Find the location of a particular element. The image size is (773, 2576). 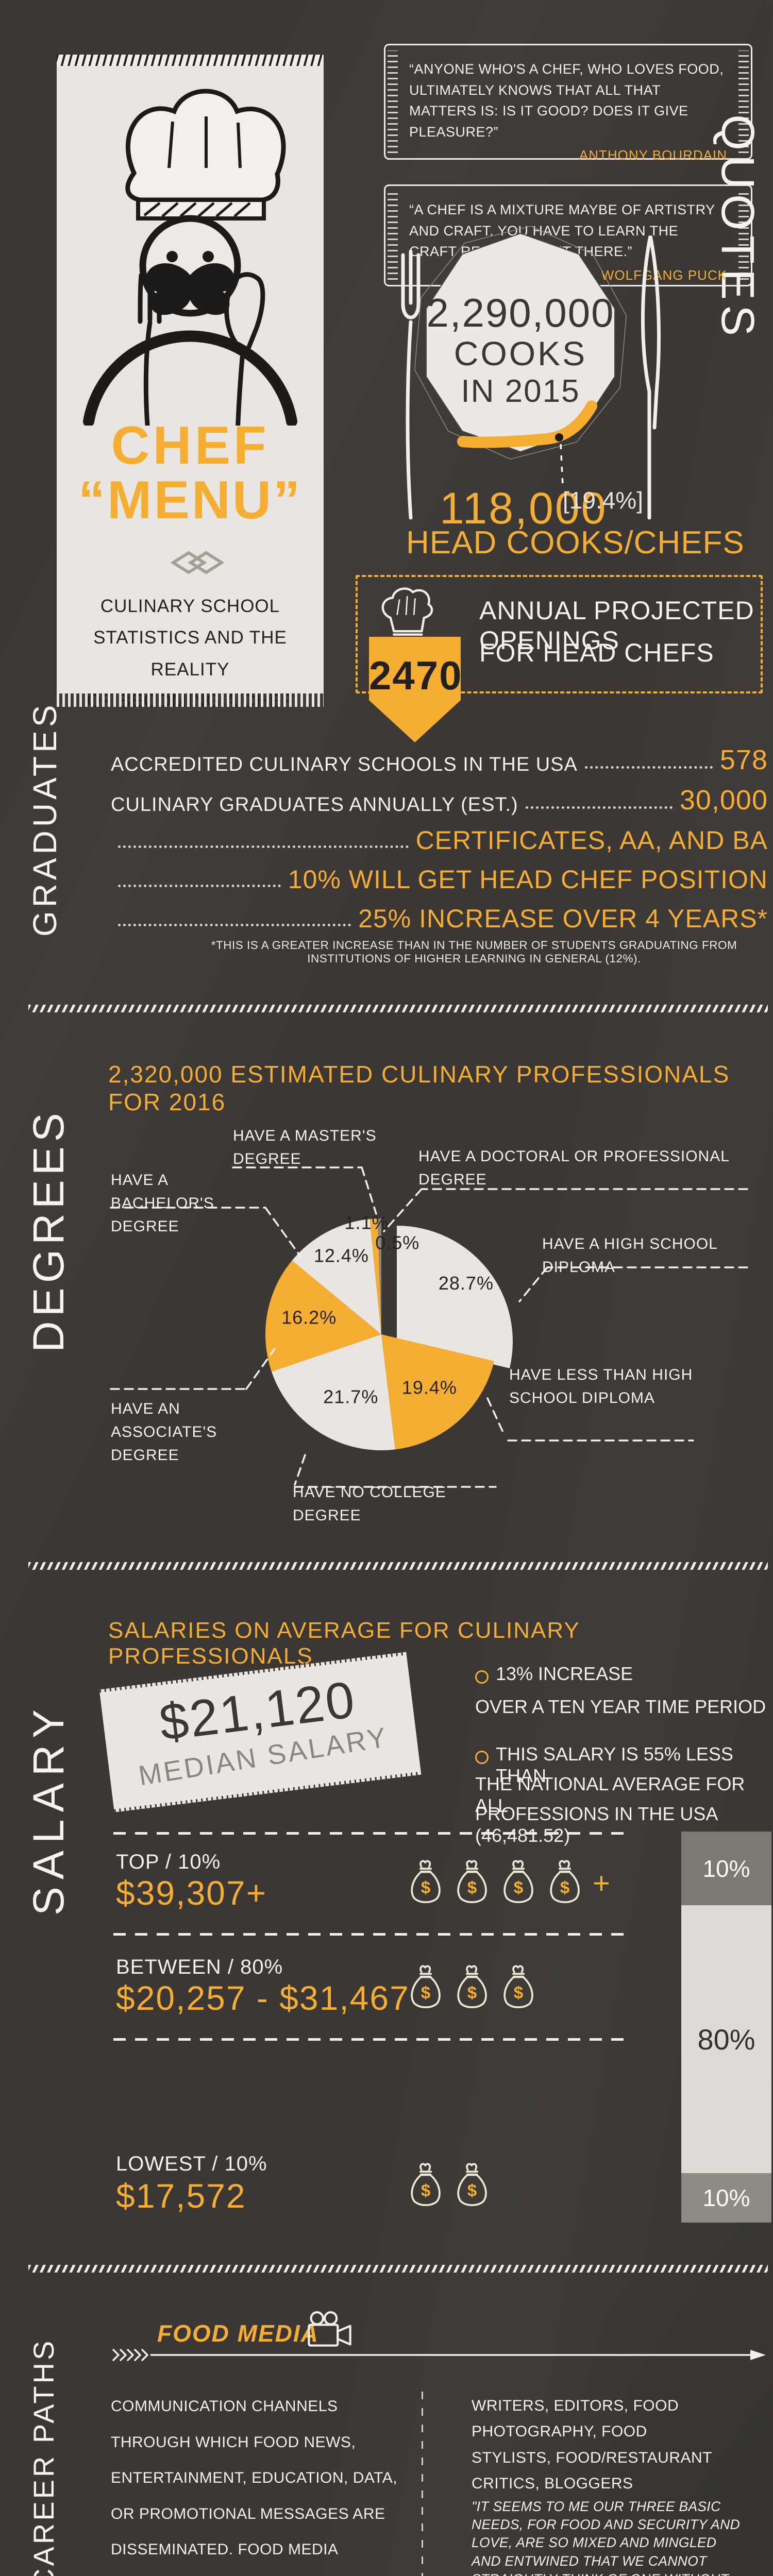

row-value: 10% WILL GET HEAD CHEF POSITION is located at coordinates (528, 879).